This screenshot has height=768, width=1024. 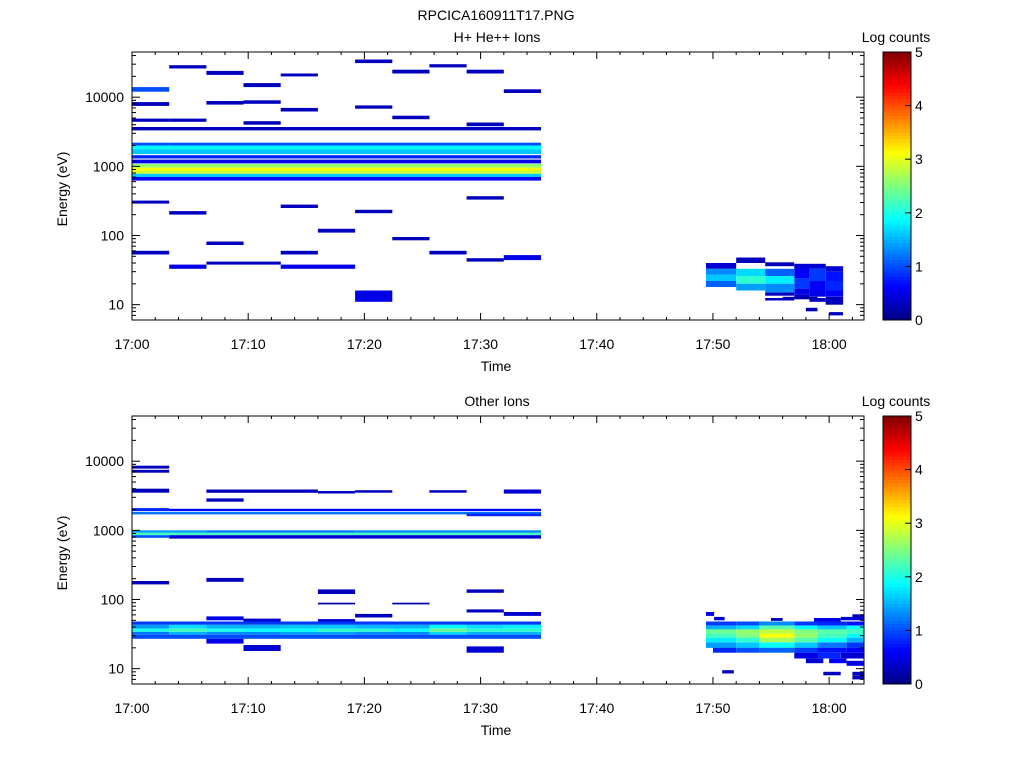 What do you see at coordinates (364, 344) in the screenshot?
I see `x-tick-label: 17:20` at bounding box center [364, 344].